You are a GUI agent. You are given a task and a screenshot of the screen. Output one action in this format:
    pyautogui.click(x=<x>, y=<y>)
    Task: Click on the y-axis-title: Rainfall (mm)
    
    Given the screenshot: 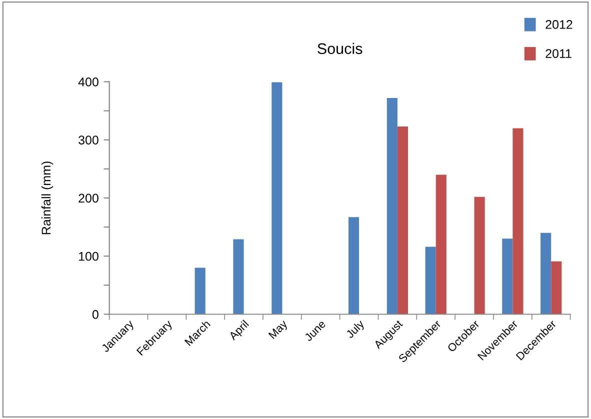 What is the action you would take?
    pyautogui.click(x=47, y=198)
    